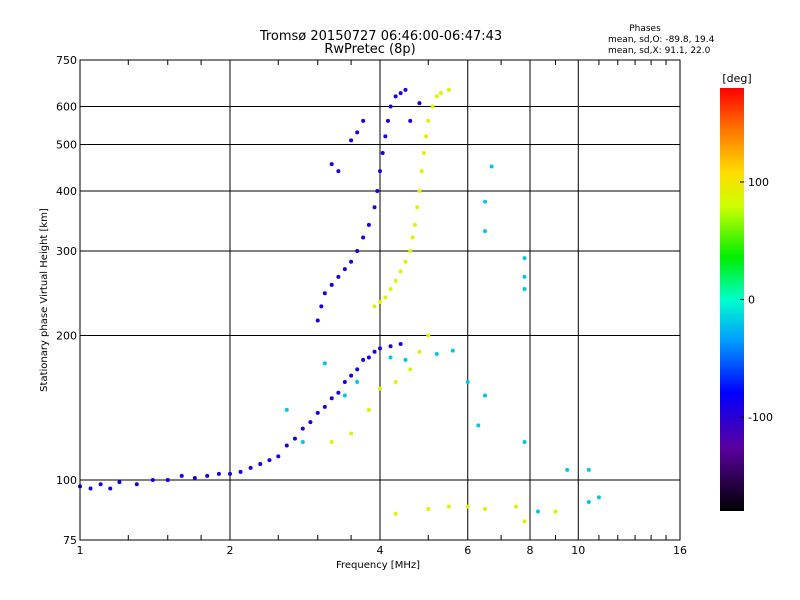  I want to click on colorbar-label: [deg], so click(736, 78).